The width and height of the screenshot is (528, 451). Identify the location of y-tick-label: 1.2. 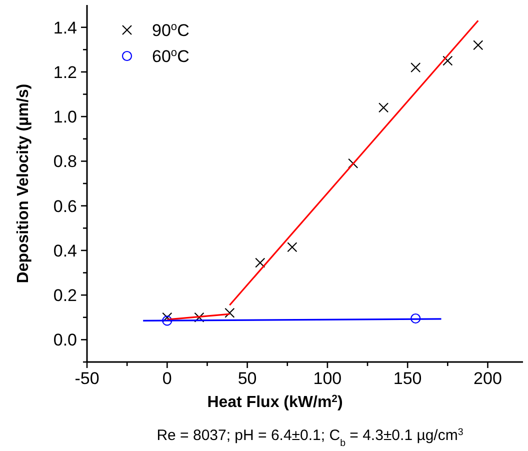
(65, 72).